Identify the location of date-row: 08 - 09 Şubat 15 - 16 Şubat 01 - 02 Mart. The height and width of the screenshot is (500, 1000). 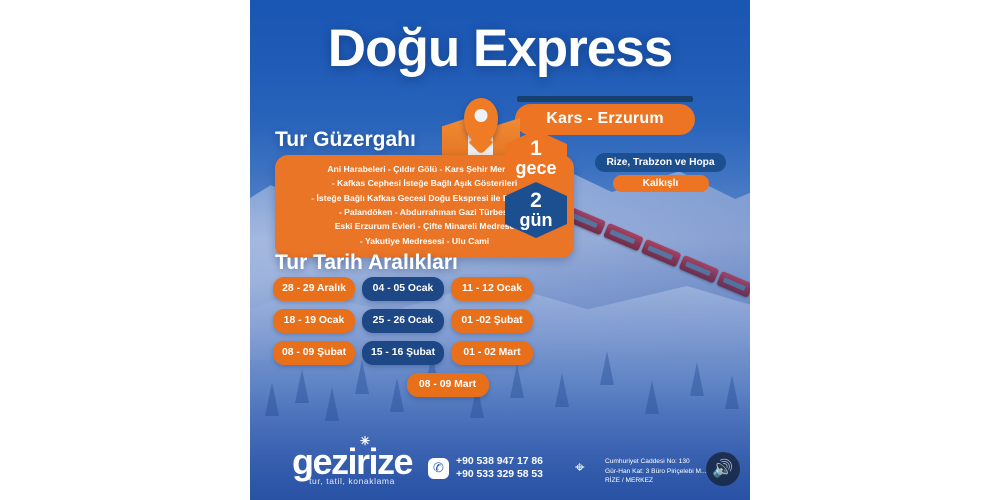
(403, 353).